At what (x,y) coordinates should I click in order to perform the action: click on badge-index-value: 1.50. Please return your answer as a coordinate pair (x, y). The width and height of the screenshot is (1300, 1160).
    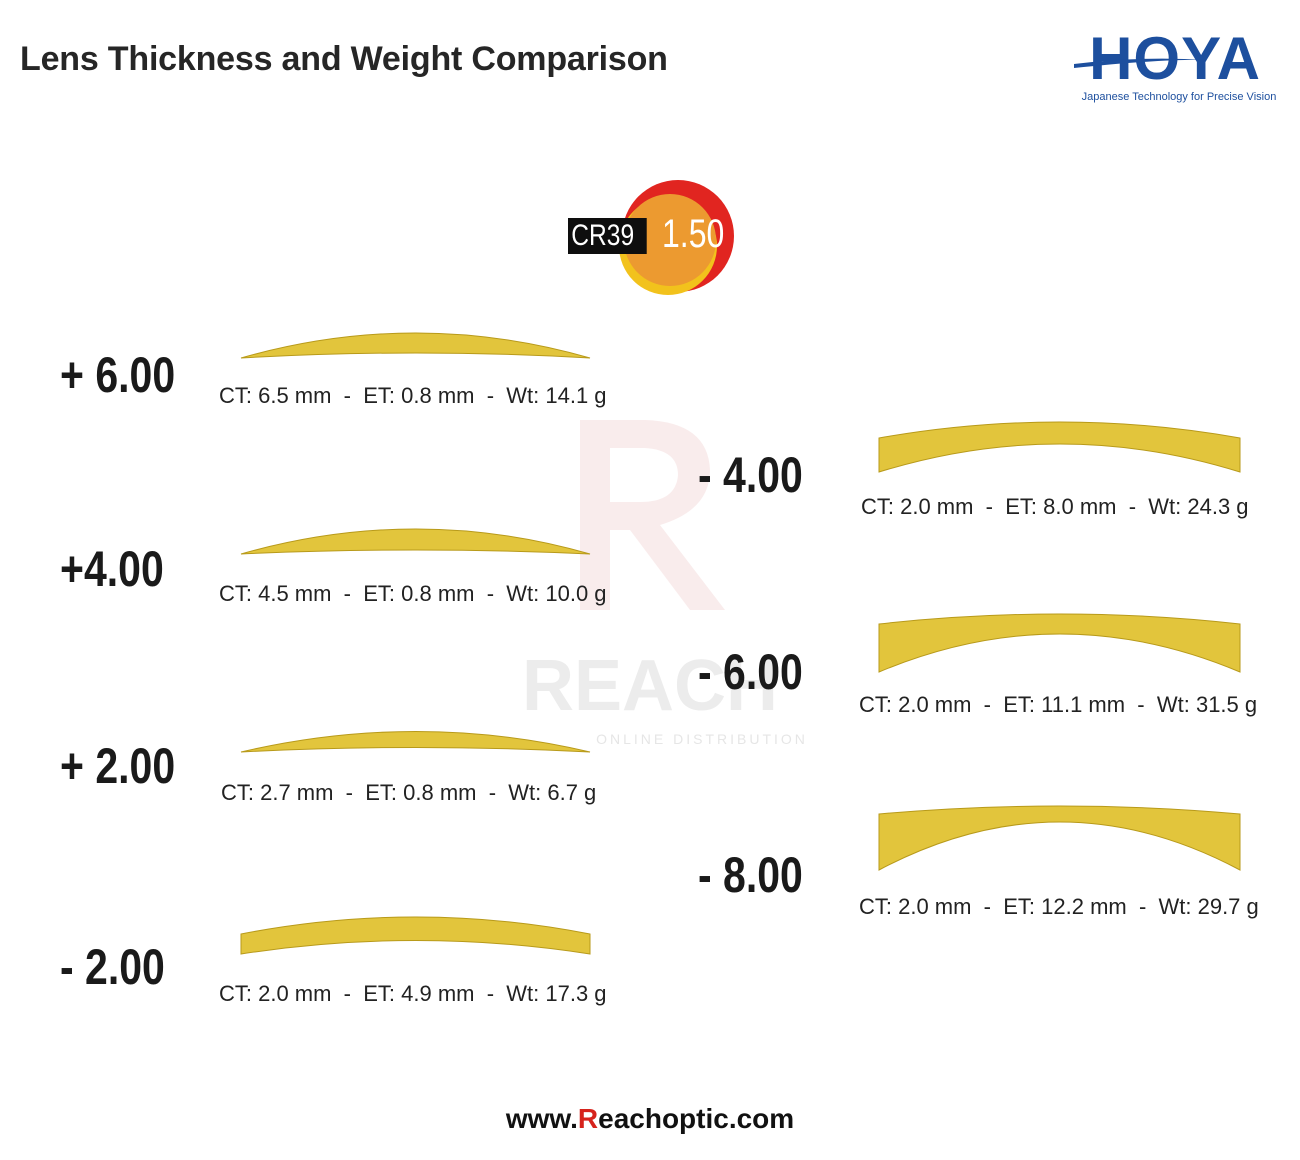
    Looking at the image, I should click on (693, 234).